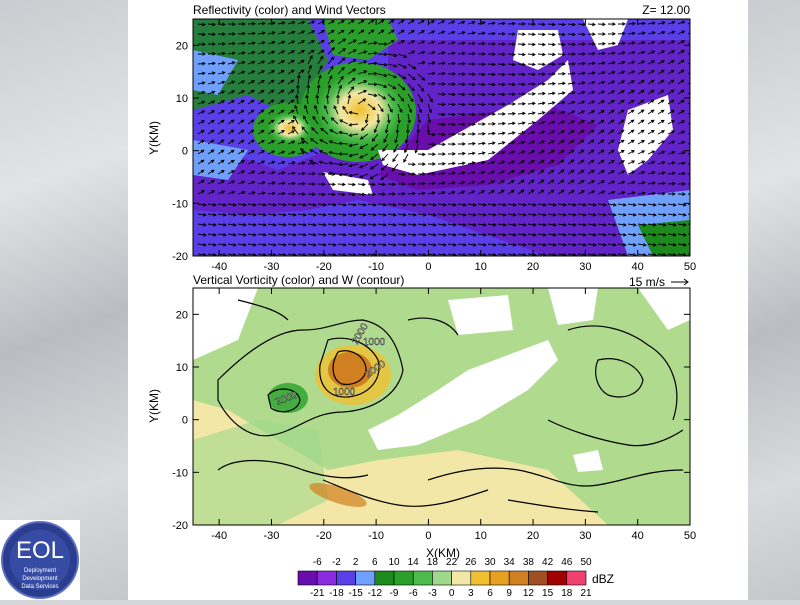 This screenshot has height=605, width=800. What do you see at coordinates (40, 571) in the screenshot?
I see `logo-subtext: Deployment` at bounding box center [40, 571].